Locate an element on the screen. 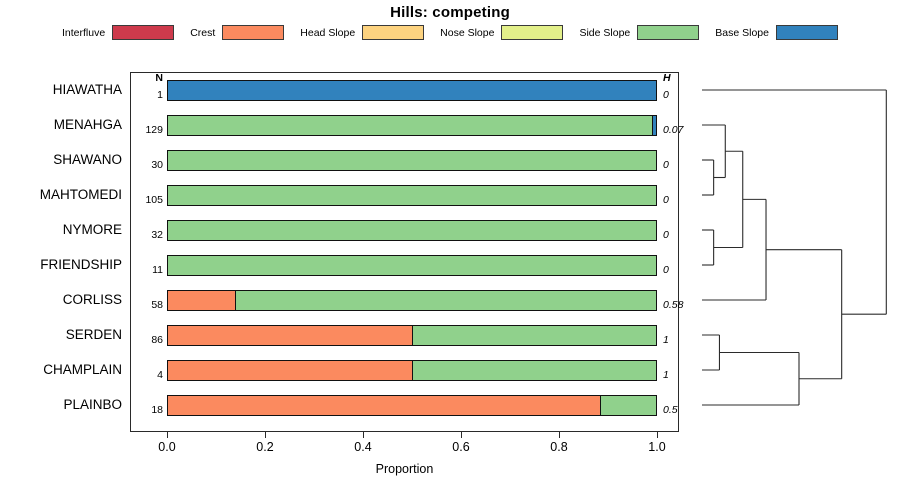 The image size is (900, 500). bar-row: MAHTOMEDI 105 0 is located at coordinates (450, 194).